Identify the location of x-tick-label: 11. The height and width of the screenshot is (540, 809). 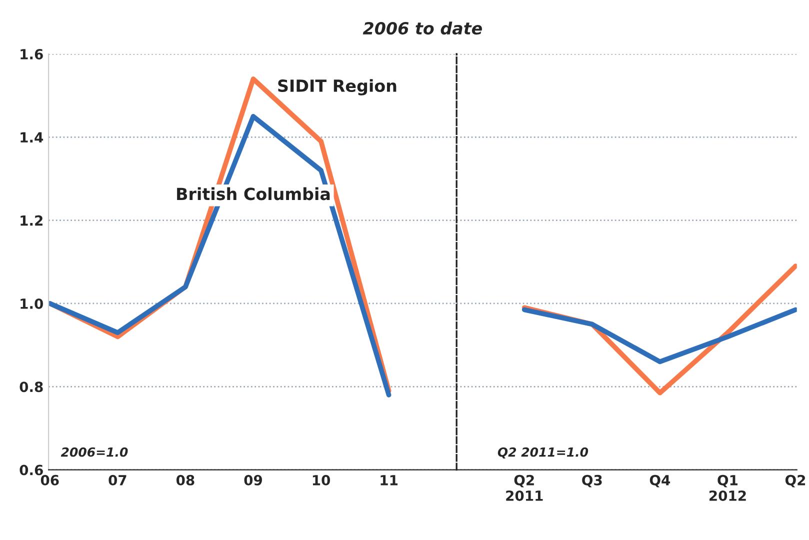
(389, 480).